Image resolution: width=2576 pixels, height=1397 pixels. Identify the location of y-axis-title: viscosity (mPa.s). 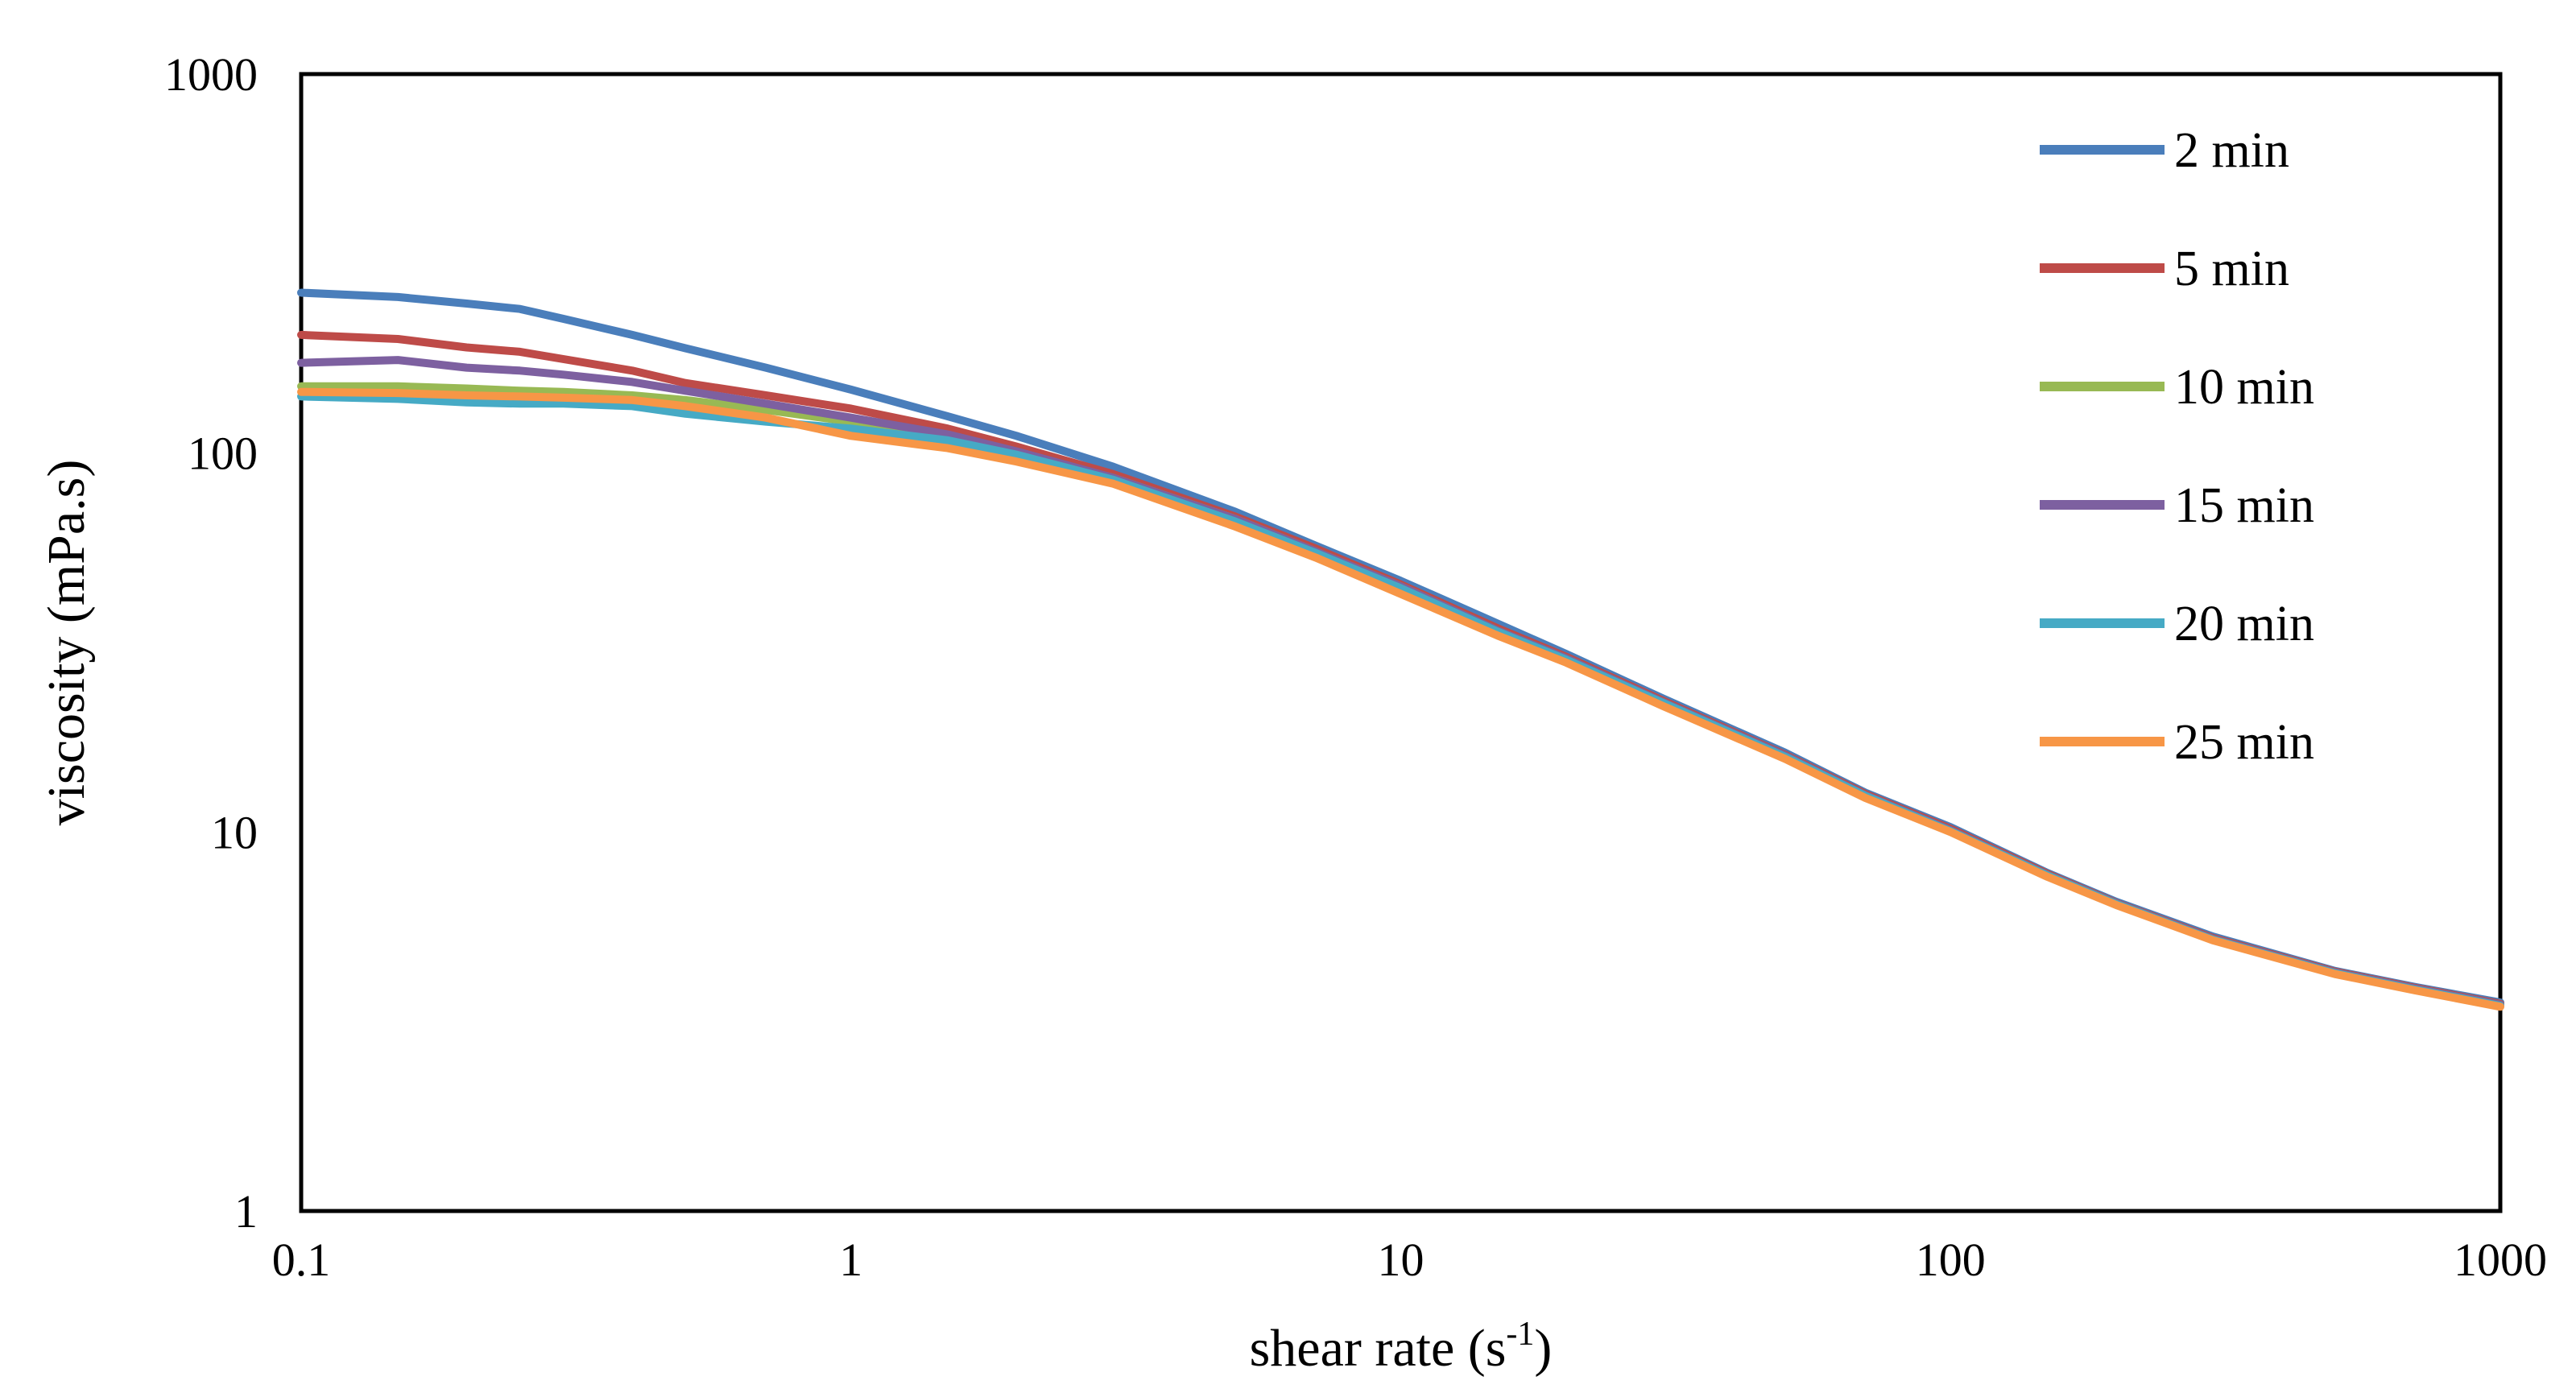
(66, 643).